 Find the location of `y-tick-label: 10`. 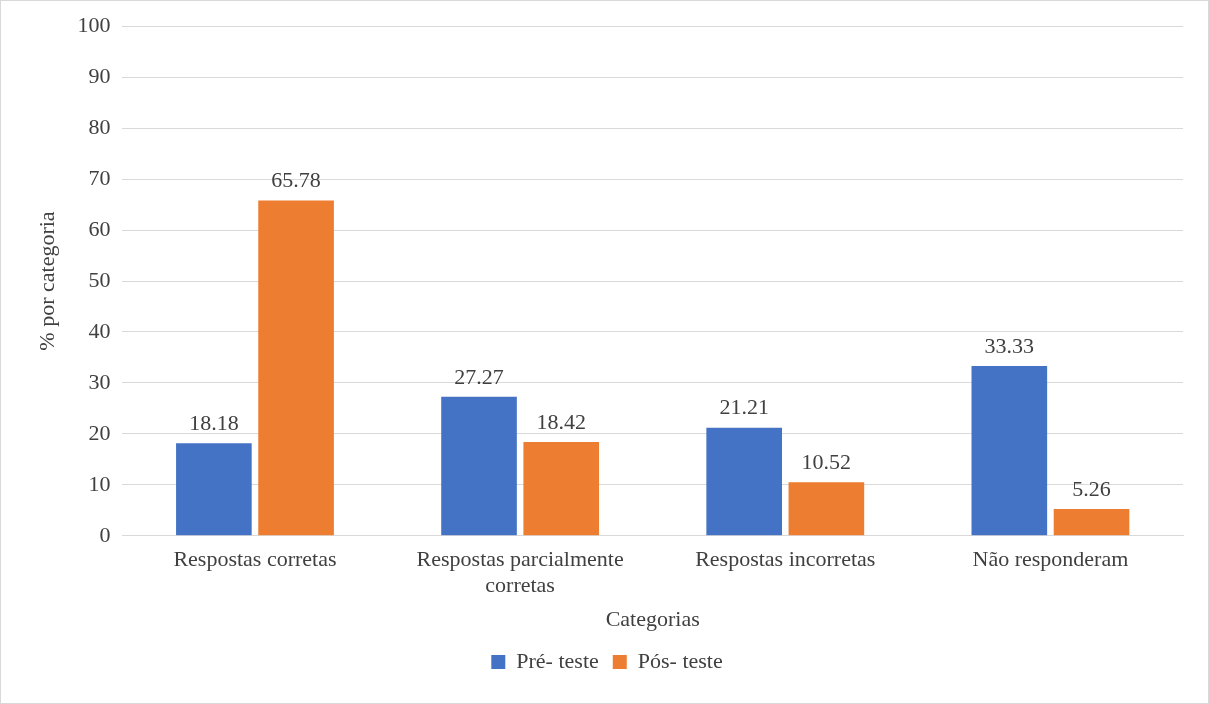

y-tick-label: 10 is located at coordinates (99, 483).